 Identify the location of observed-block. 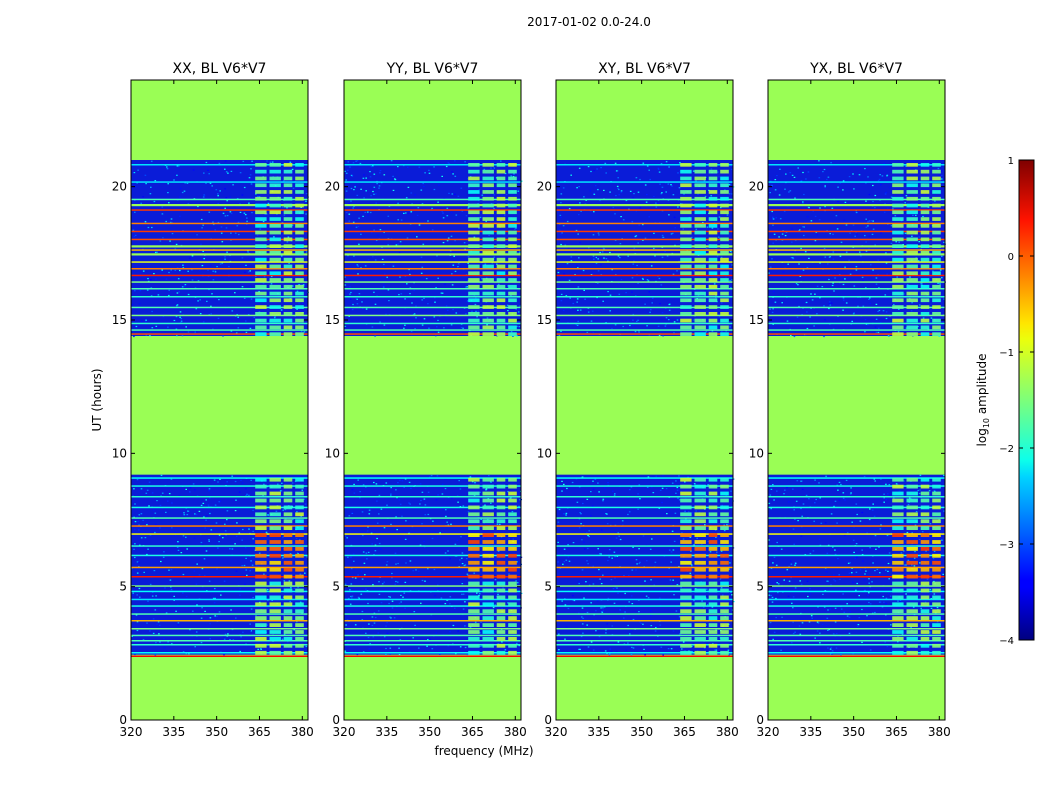
(432, 248).